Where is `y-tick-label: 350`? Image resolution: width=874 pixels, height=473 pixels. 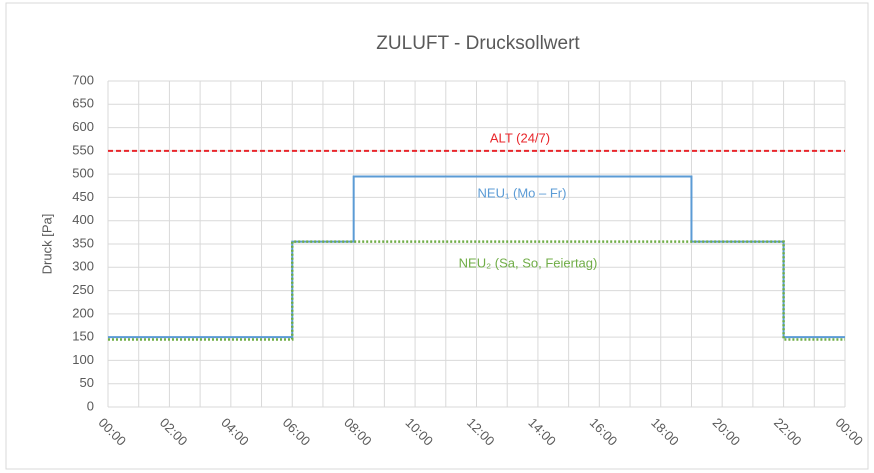 y-tick-label: 350 is located at coordinates (83, 242).